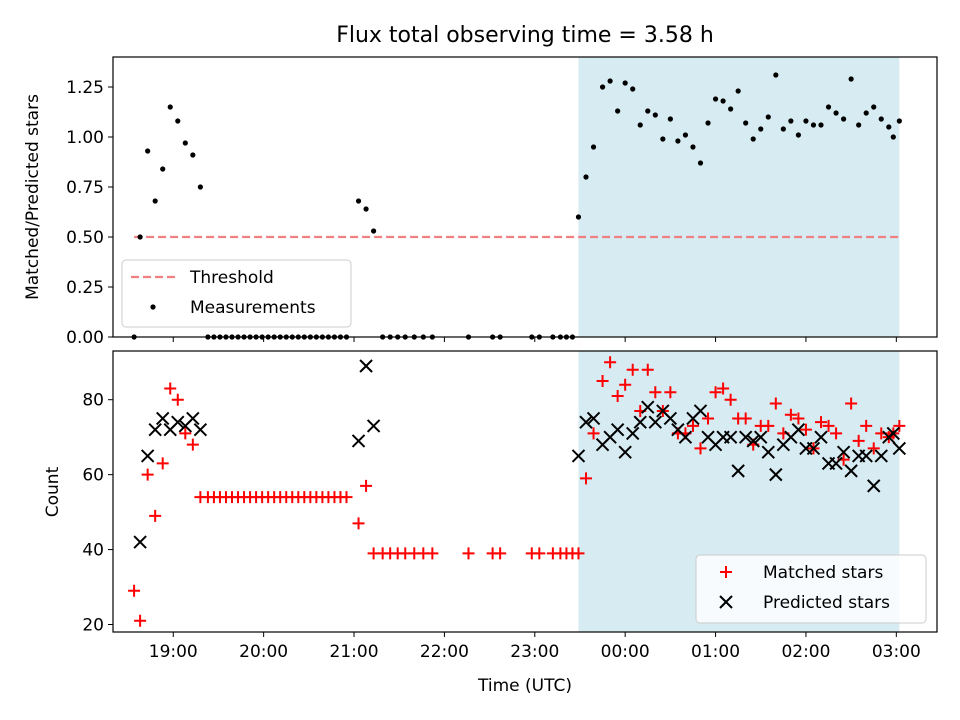 The height and width of the screenshot is (720, 960). What do you see at coordinates (444, 652) in the screenshot?
I see `x-tick-label: 22:00` at bounding box center [444, 652].